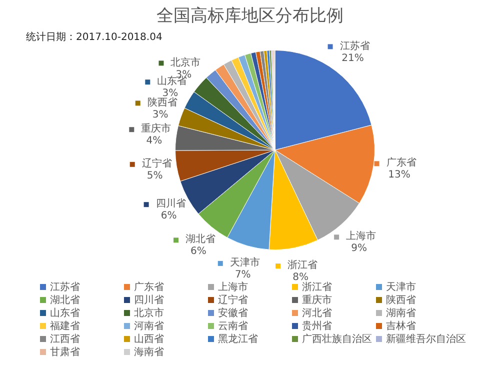 This screenshot has height=368, width=500. I want to click on category-label: 上海市, so click(233, 287).